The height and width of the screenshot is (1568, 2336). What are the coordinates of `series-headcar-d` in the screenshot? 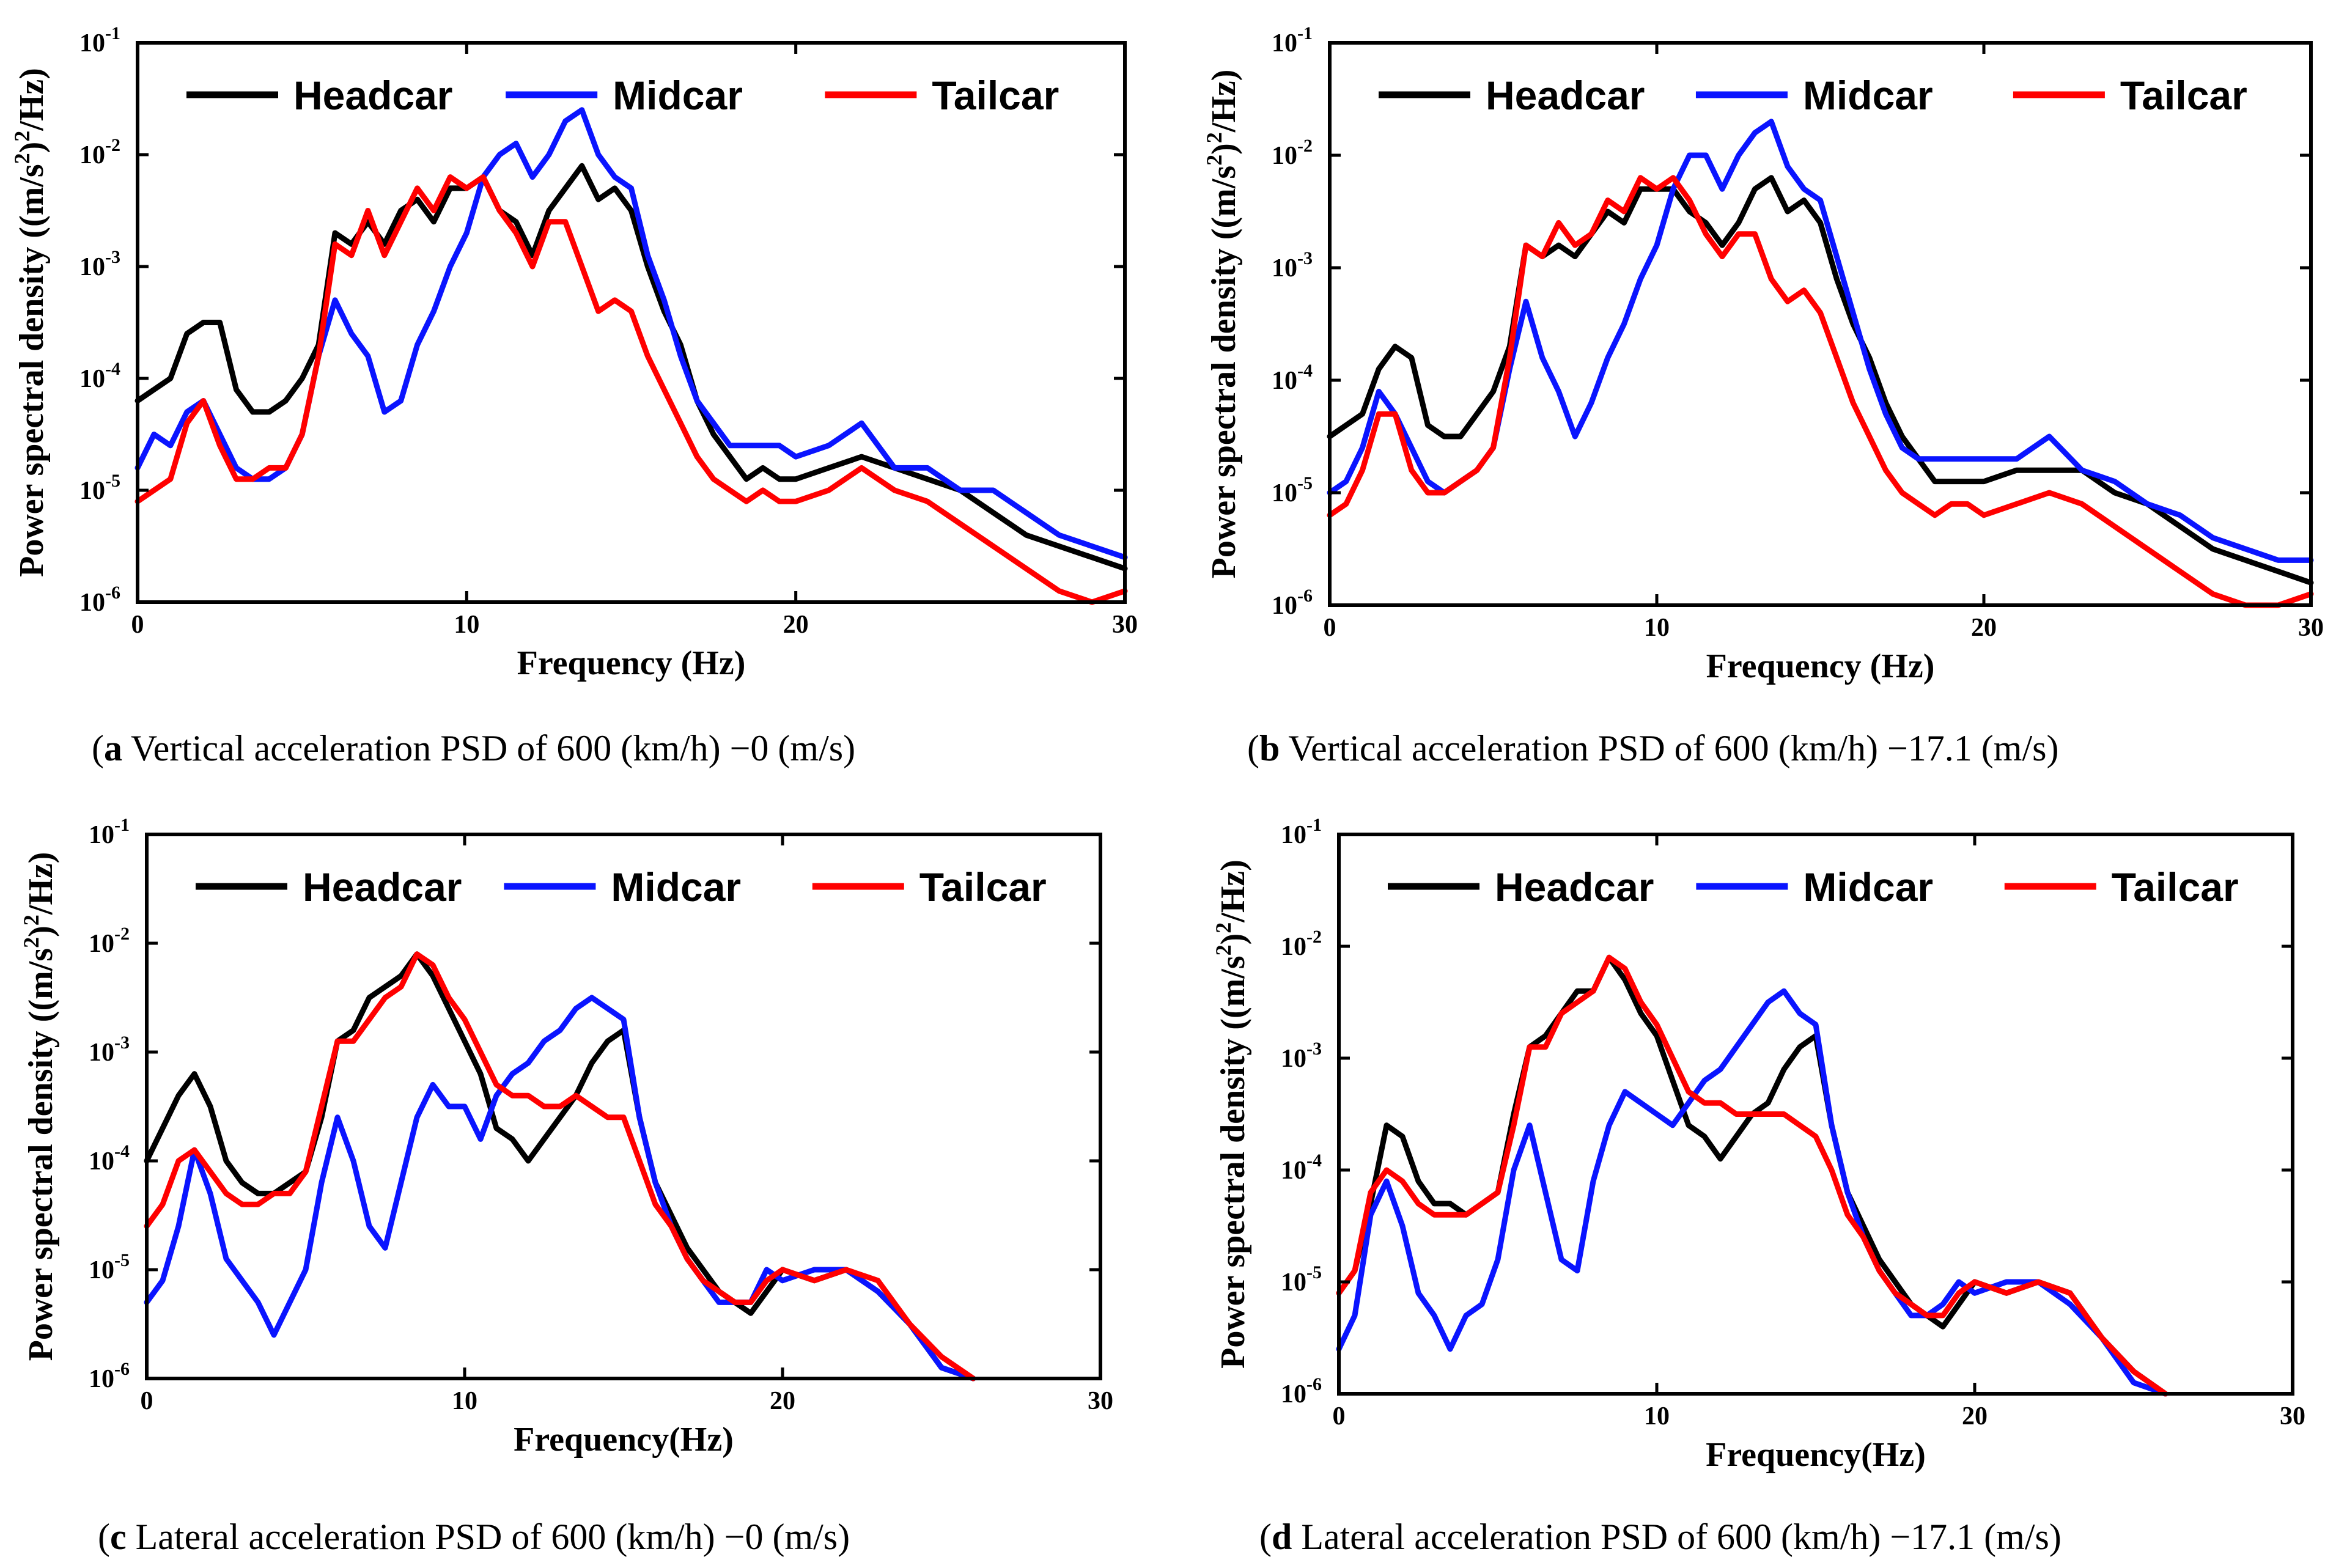 It's located at (1752, 1175).